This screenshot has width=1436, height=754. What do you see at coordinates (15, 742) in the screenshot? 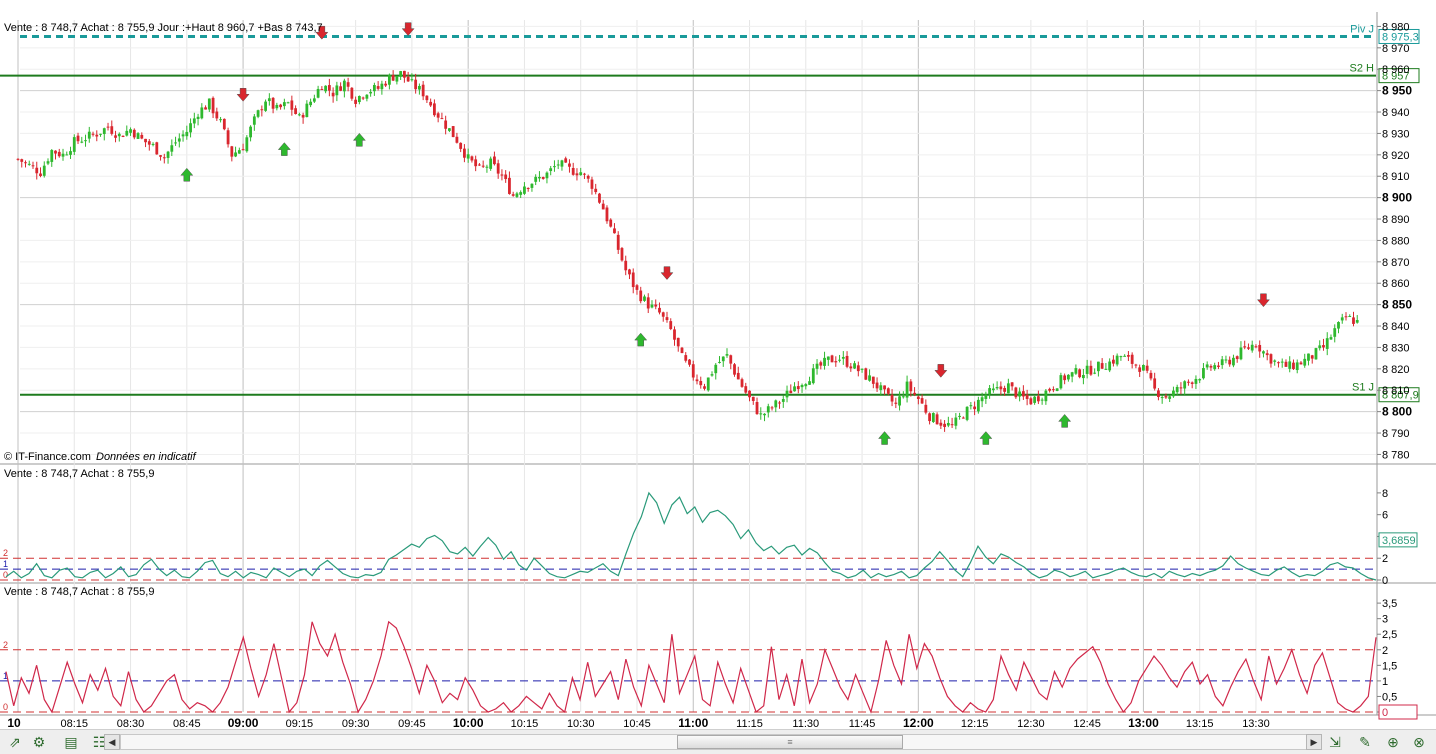
I see `chart-export-icon: ⇗` at bounding box center [15, 742].